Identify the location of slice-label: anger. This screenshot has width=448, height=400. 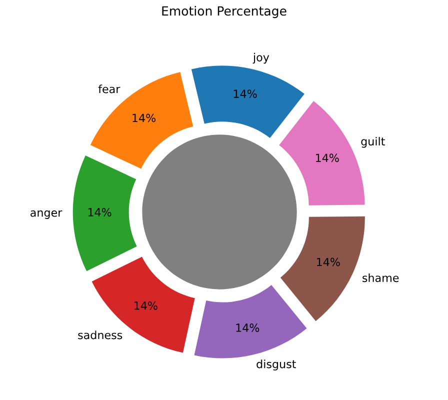
(46, 214).